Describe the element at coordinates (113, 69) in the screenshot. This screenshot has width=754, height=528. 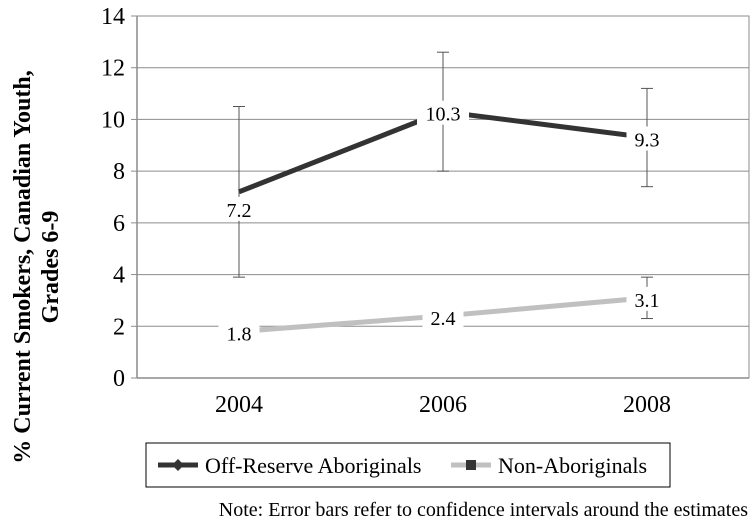
I see `y-tick-label: 12` at that location.